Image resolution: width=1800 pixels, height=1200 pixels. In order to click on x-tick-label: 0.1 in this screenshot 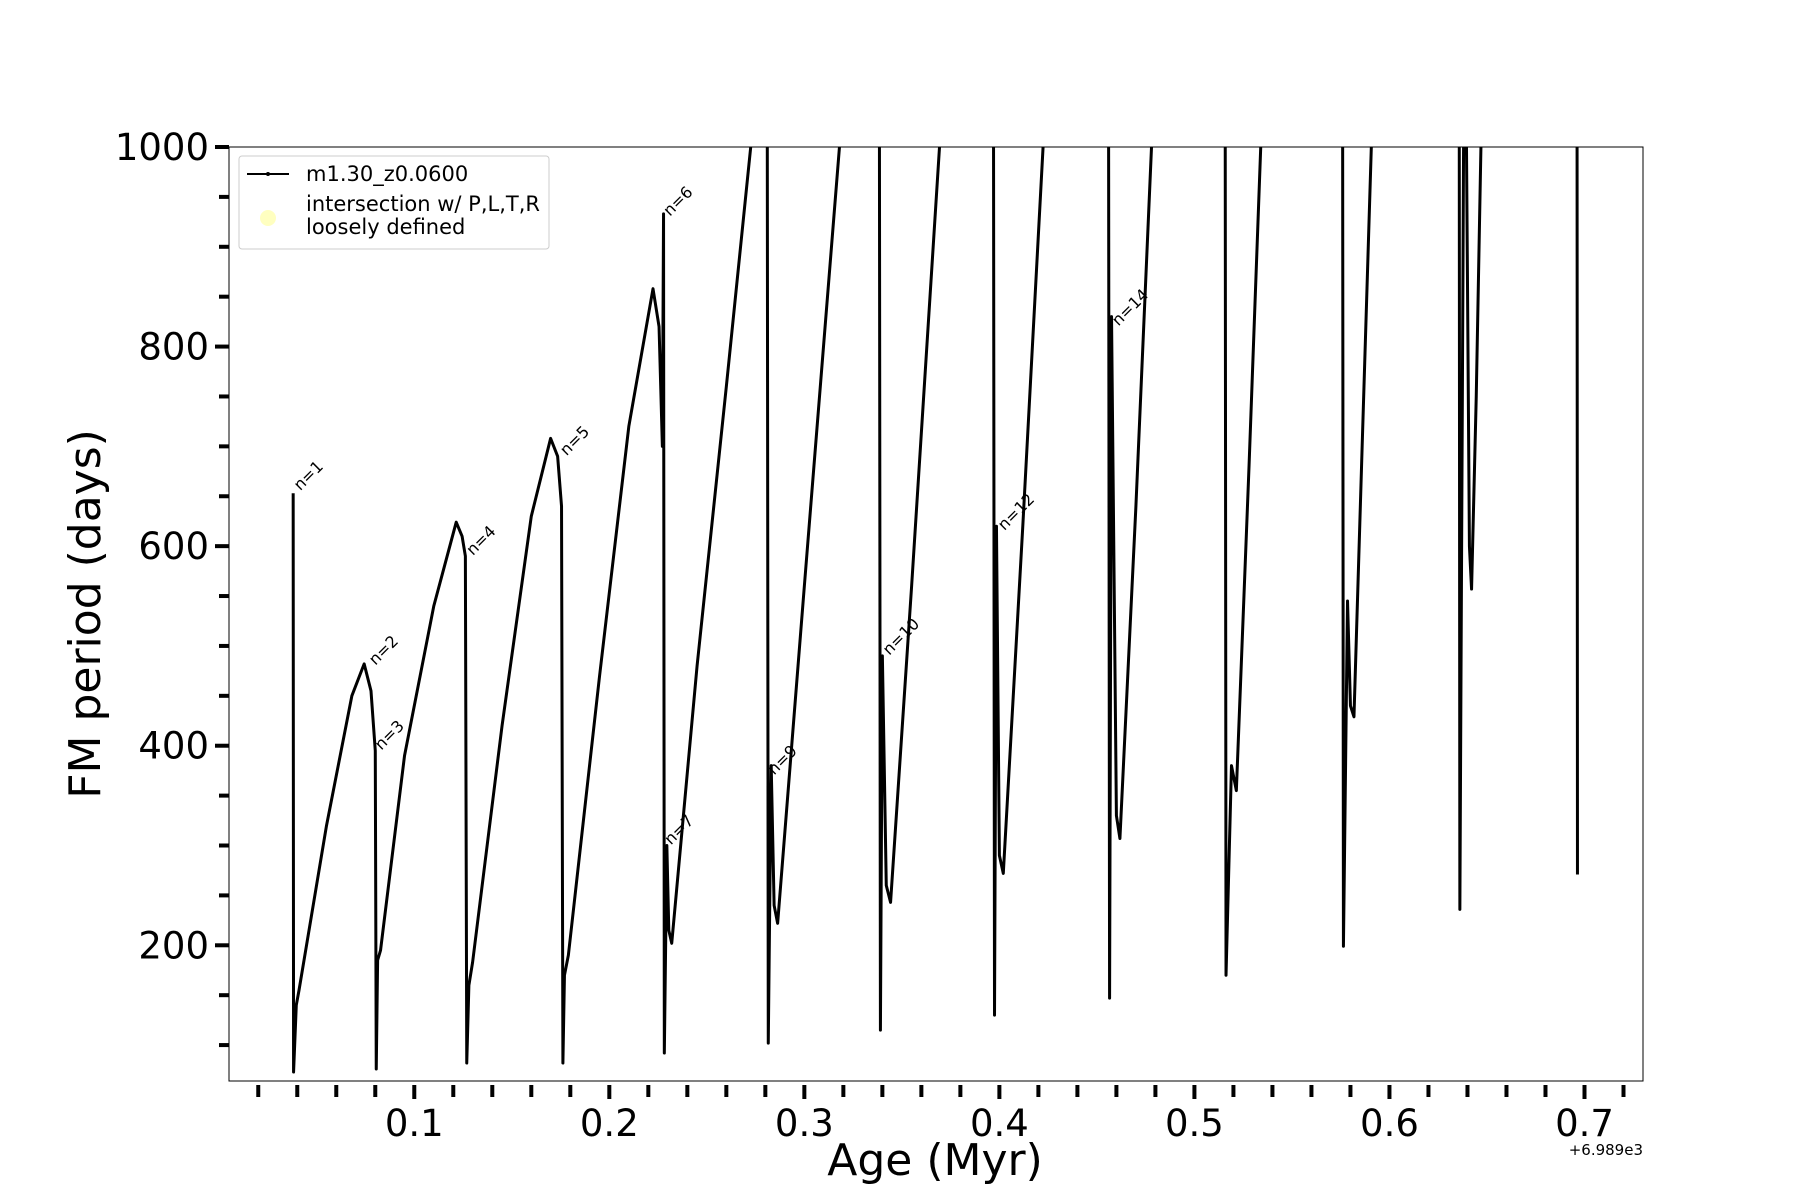, I will do `click(414, 1123)`.